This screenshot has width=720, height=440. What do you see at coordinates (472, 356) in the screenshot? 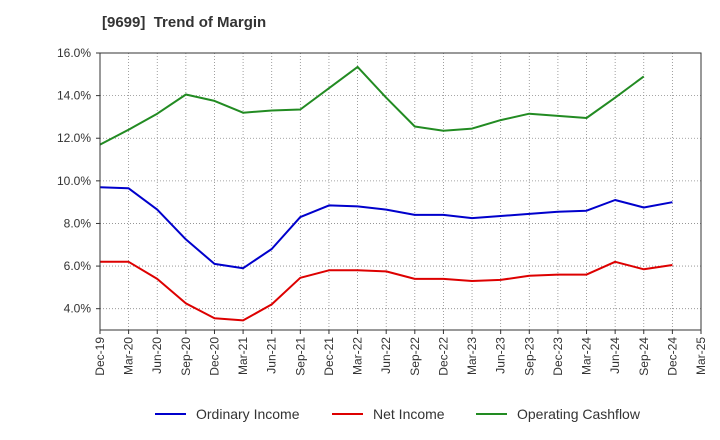
I see `x-tick-label: Mar-23` at bounding box center [472, 356].